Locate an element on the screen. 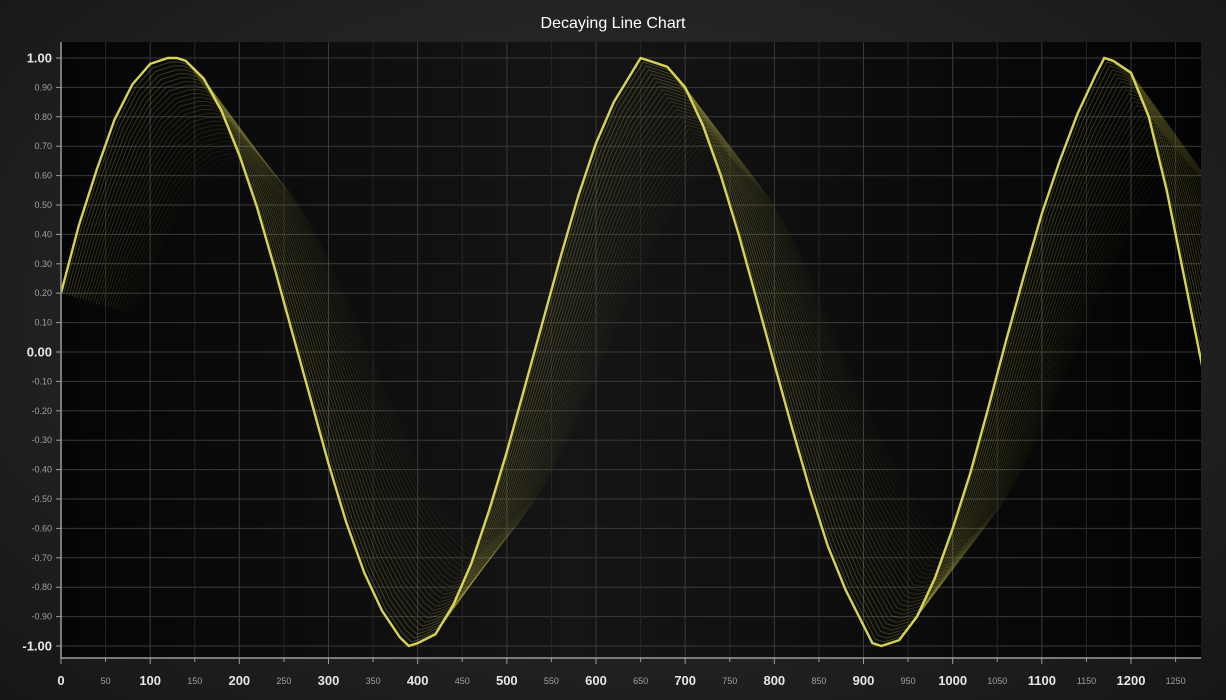 This screenshot has height=700, width=1226. y-tick-label: 0.10 is located at coordinates (43, 323).